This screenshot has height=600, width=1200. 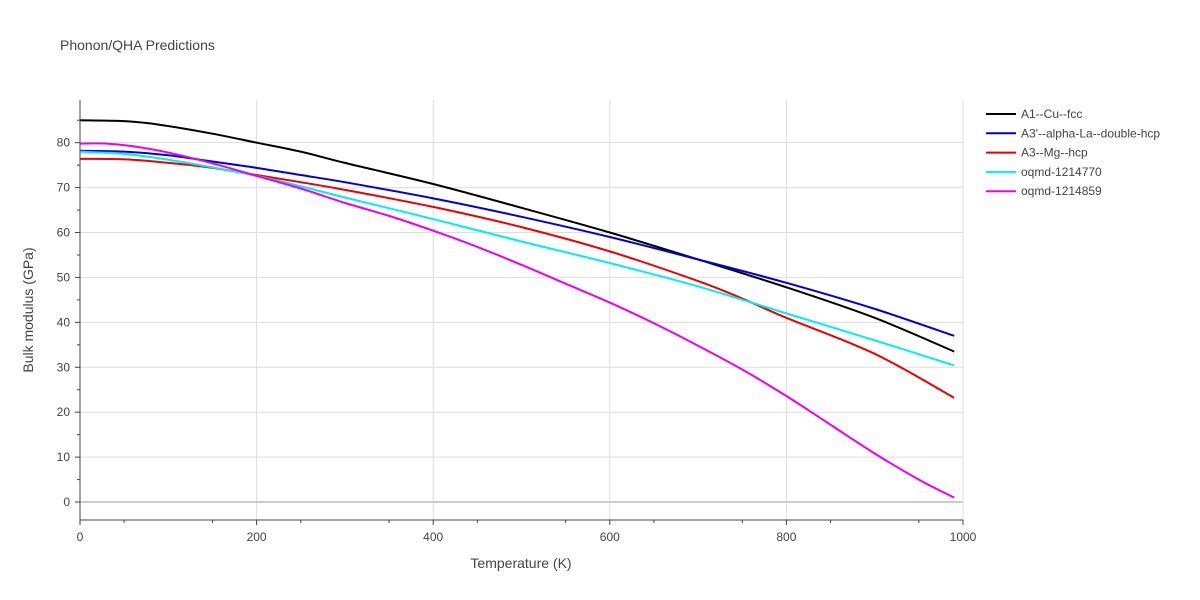 What do you see at coordinates (963, 537) in the screenshot?
I see `x-tick-label: 1000` at bounding box center [963, 537].